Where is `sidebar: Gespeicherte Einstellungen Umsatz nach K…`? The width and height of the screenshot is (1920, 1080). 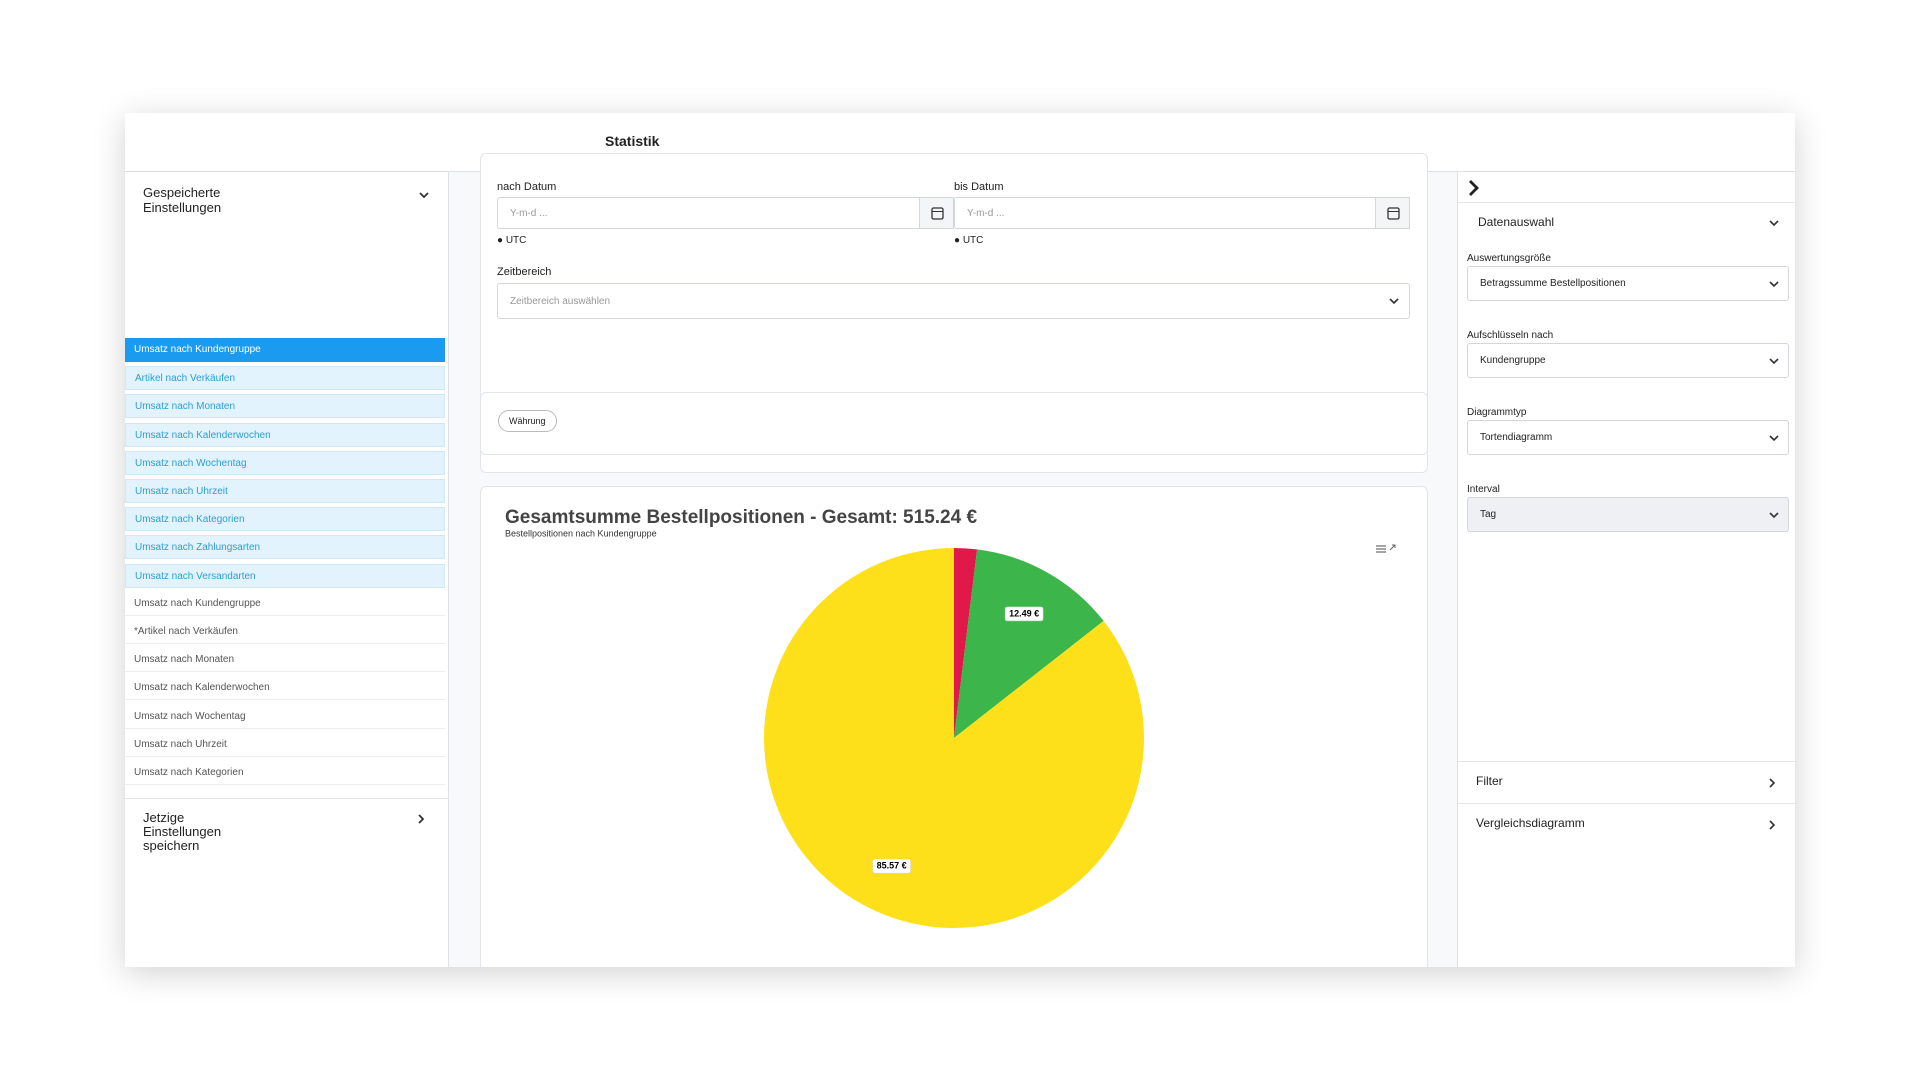 sidebar: Gespeicherte Einstellungen Umsatz nach K… is located at coordinates (287, 569).